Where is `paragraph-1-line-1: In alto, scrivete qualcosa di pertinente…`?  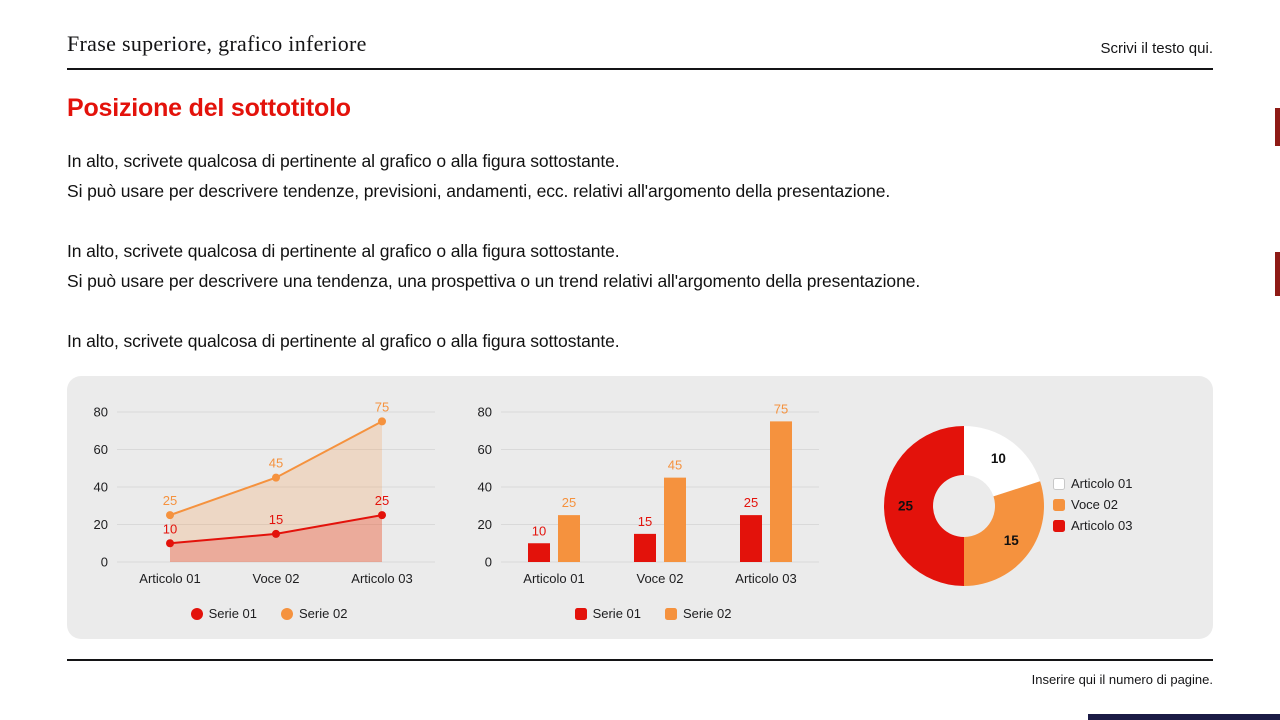 paragraph-1-line-1: In alto, scrivete qualcosa di pertinente… is located at coordinates (343, 161).